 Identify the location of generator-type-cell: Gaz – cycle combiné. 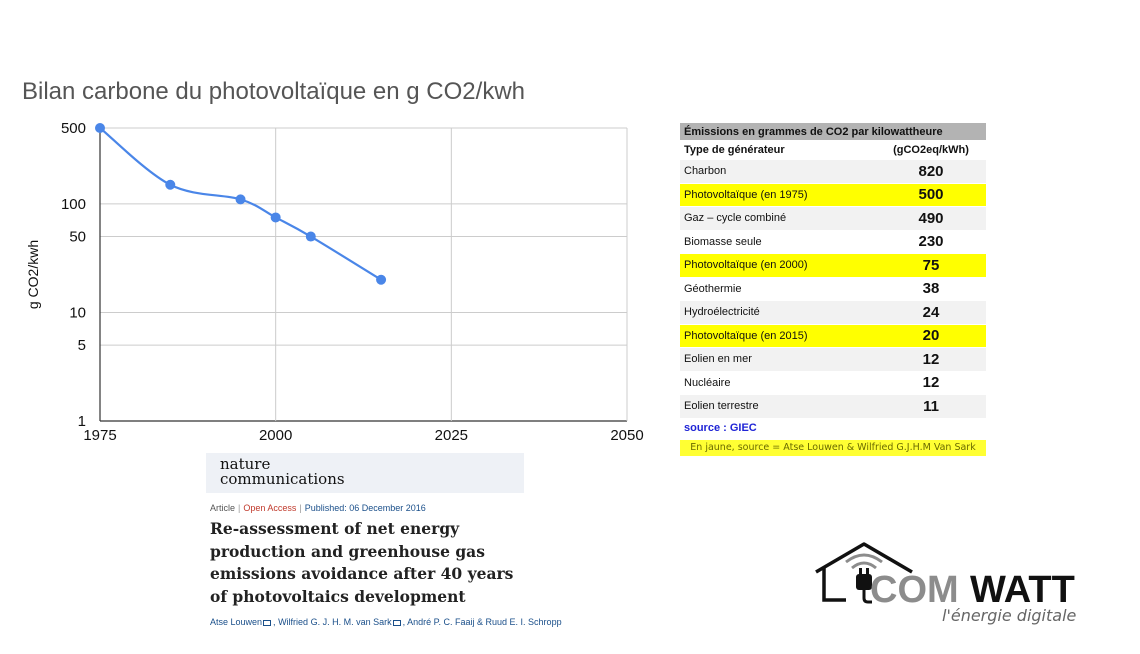
(778, 218).